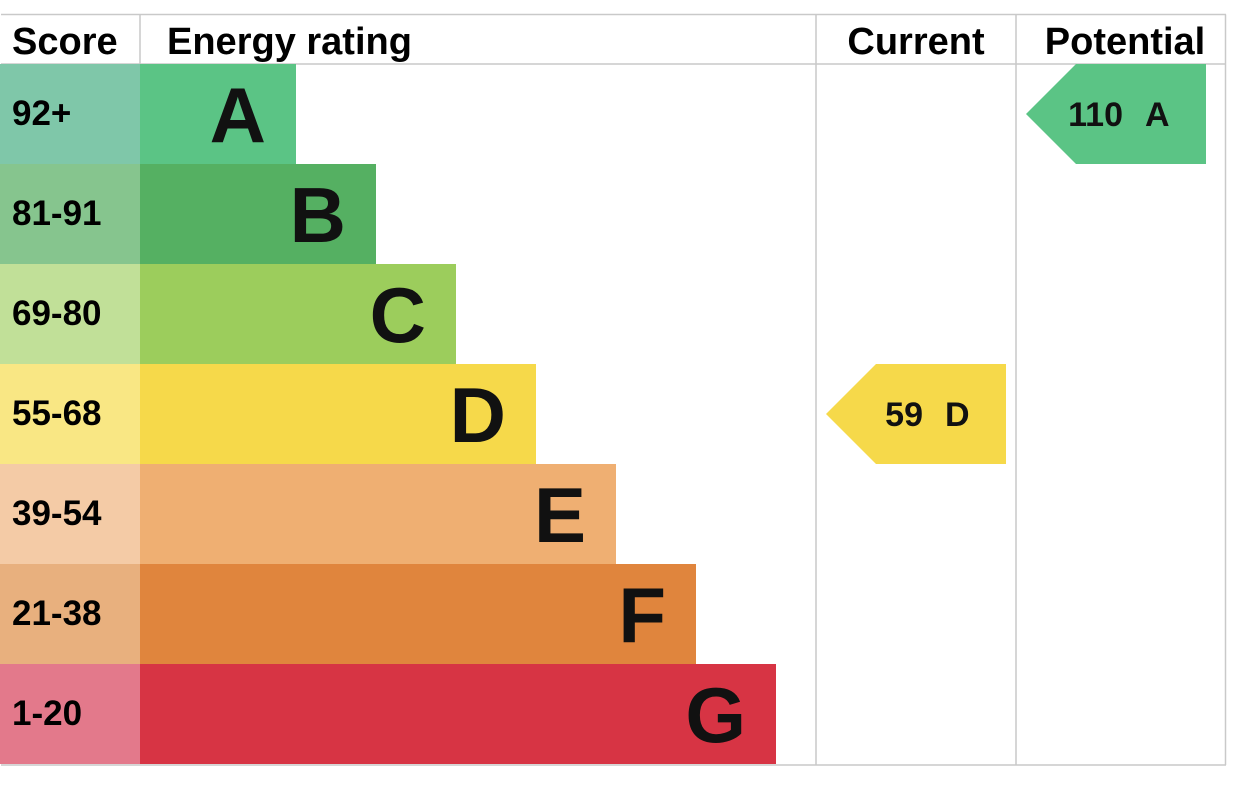 This screenshot has width=1248, height=790. I want to click on band-bar-c, so click(298, 314).